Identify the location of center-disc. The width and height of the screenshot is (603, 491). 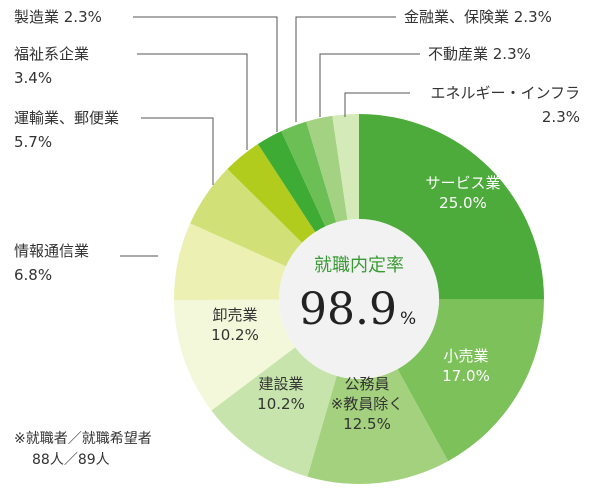
(359, 299).